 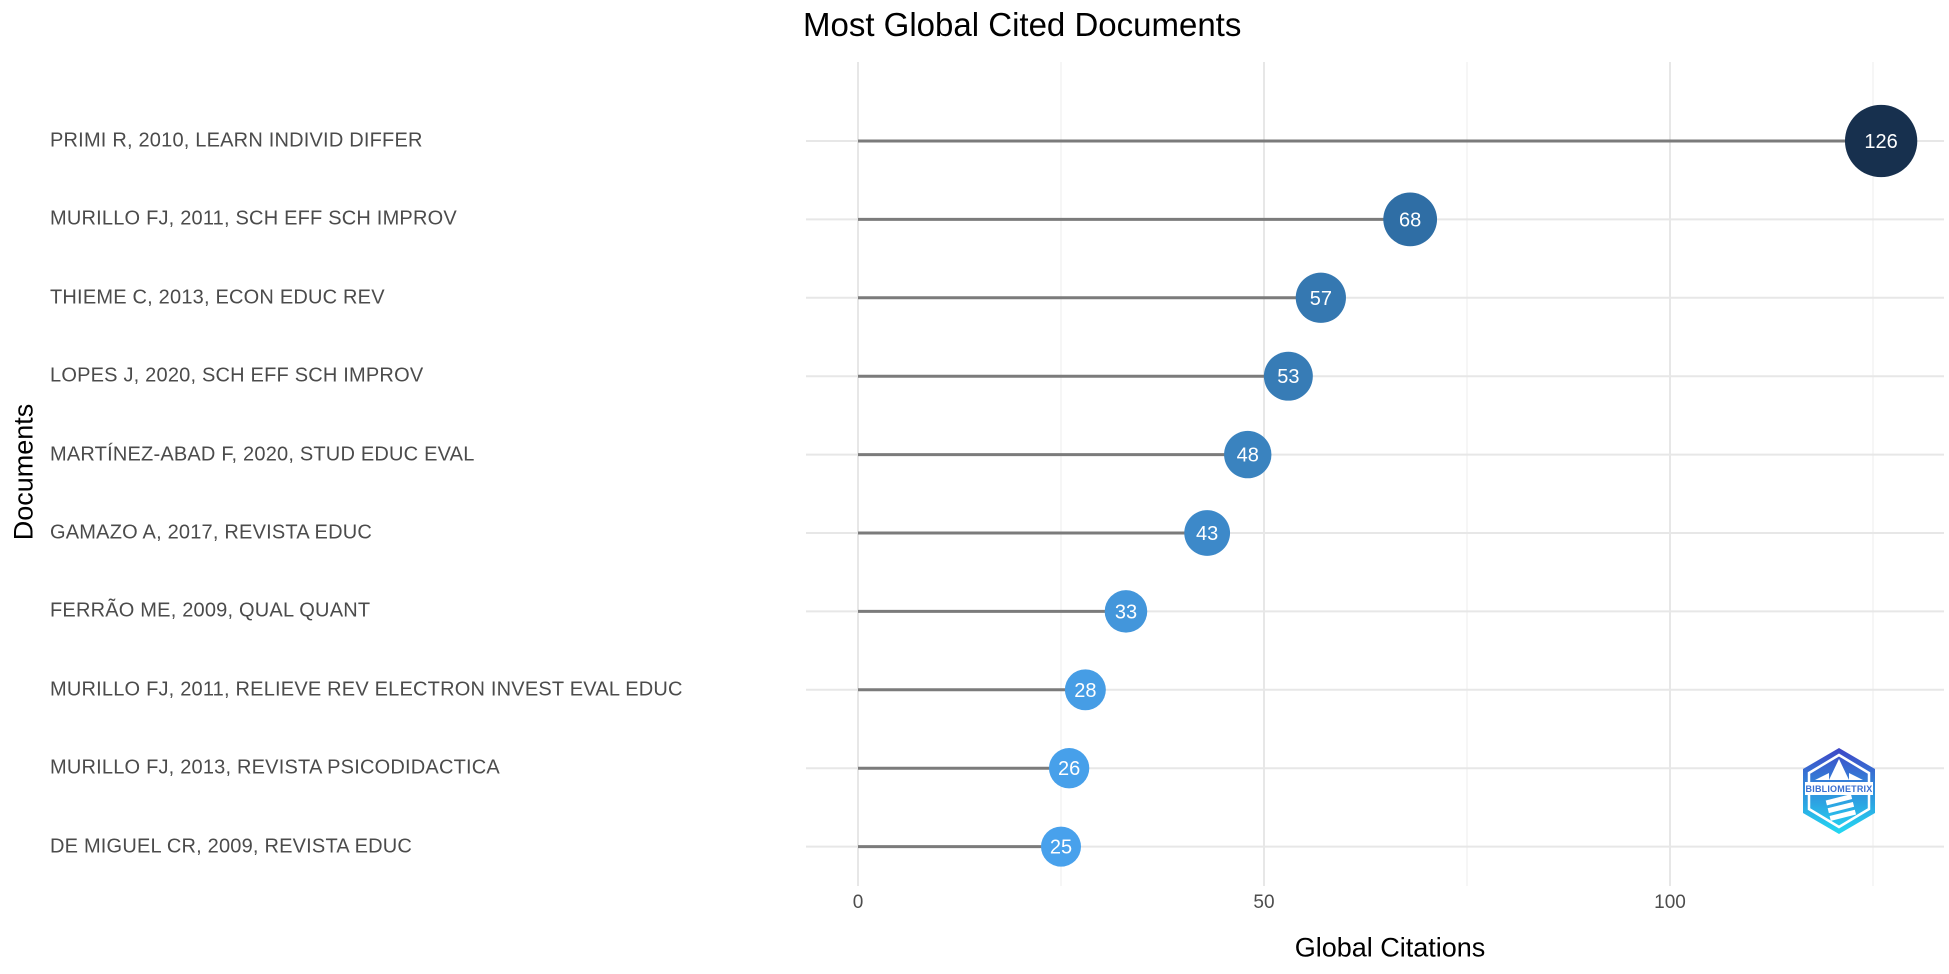 I want to click on bubble-value: 25, so click(x=1061, y=848).